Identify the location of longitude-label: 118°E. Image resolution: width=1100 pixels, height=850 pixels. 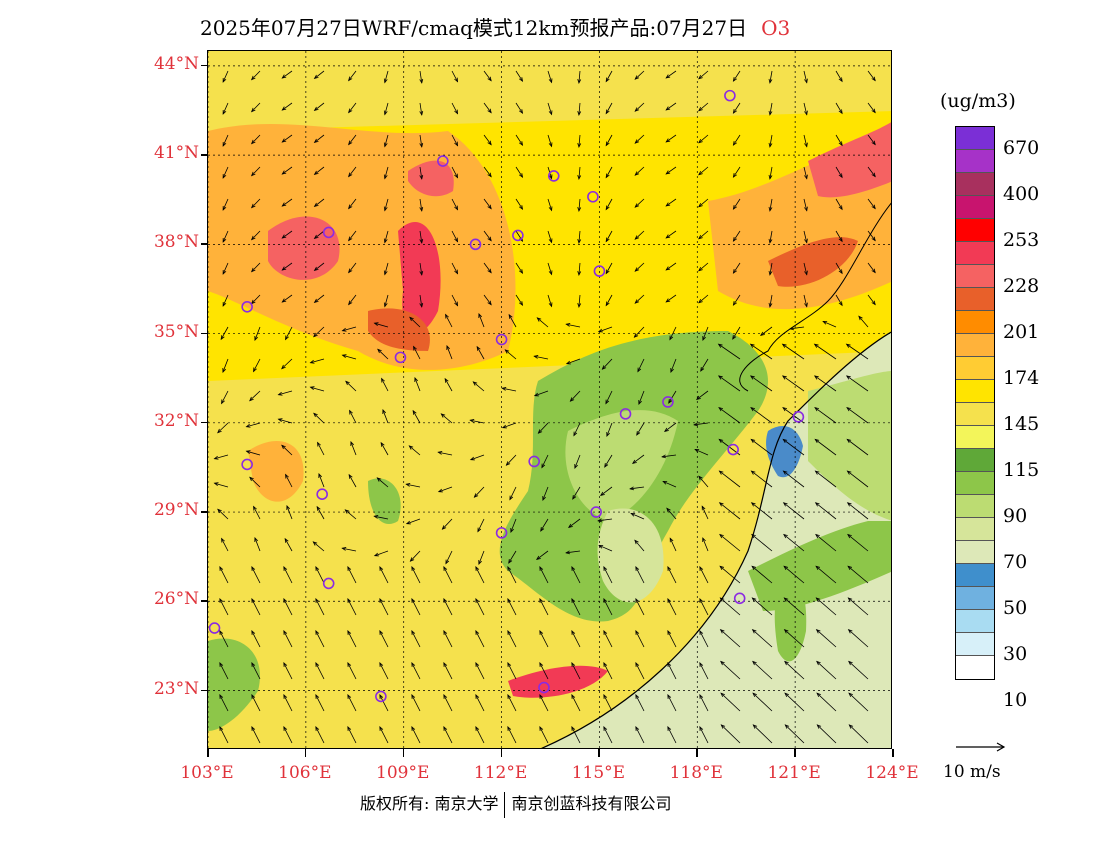
(696, 773).